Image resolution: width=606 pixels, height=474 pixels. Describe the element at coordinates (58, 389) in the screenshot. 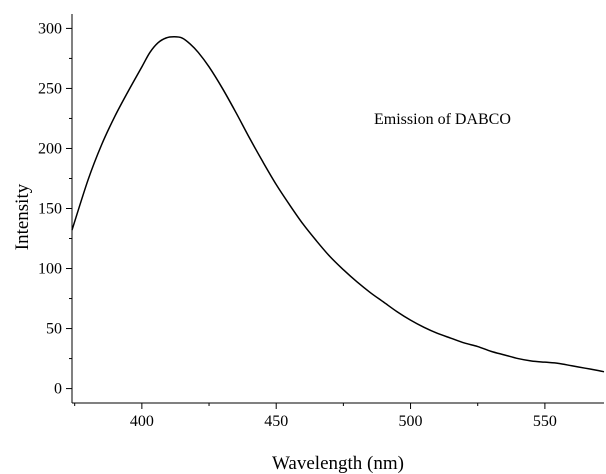

I see `y-tick-label: 0` at that location.